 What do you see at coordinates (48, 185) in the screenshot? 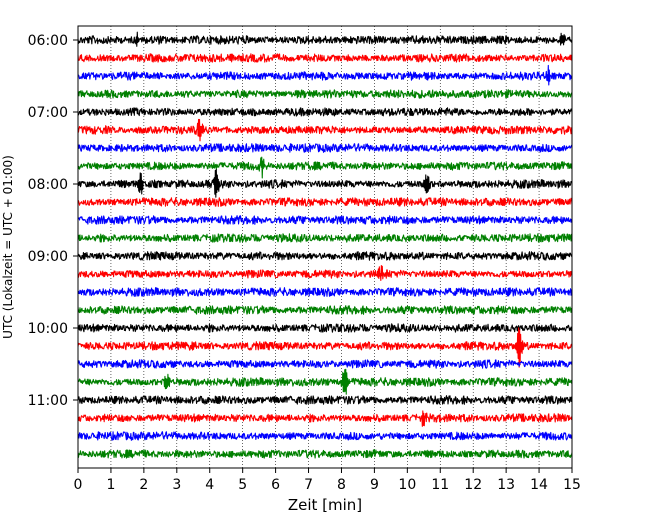
I see `y-tick-label: 08:00` at bounding box center [48, 185].